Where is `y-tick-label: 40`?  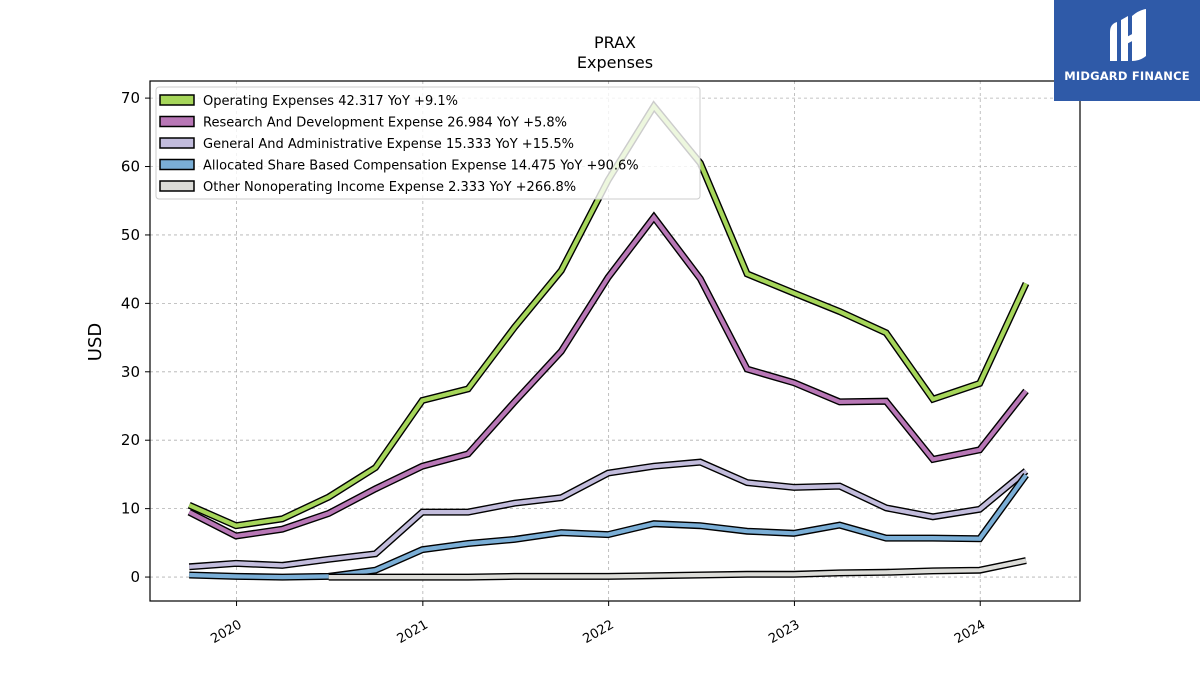
y-tick-label: 40 is located at coordinates (130, 303).